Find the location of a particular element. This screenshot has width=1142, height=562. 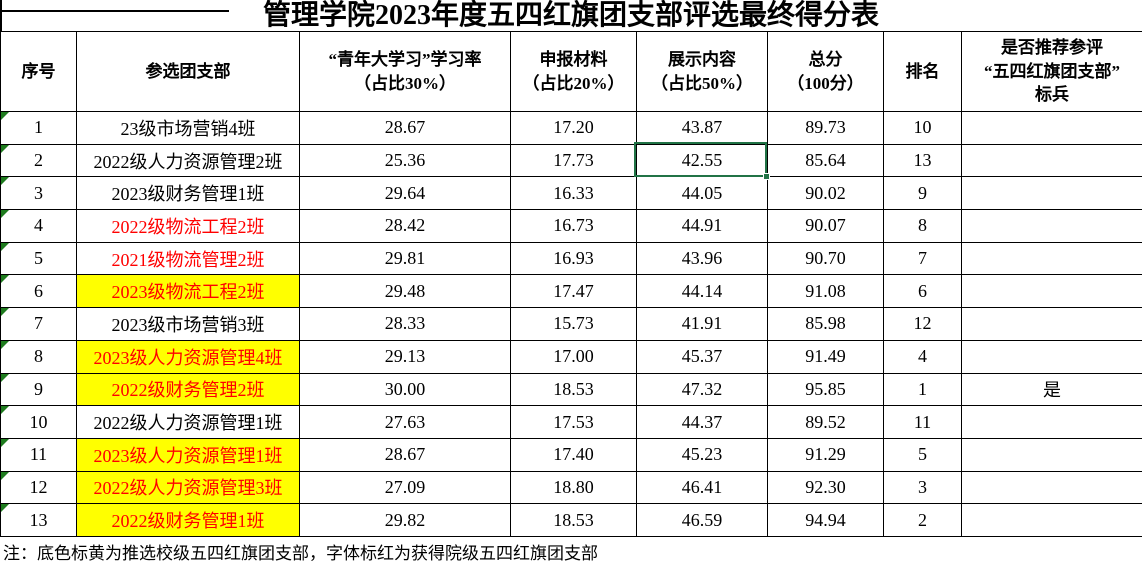

cell-no: 12 is located at coordinates (38, 487).